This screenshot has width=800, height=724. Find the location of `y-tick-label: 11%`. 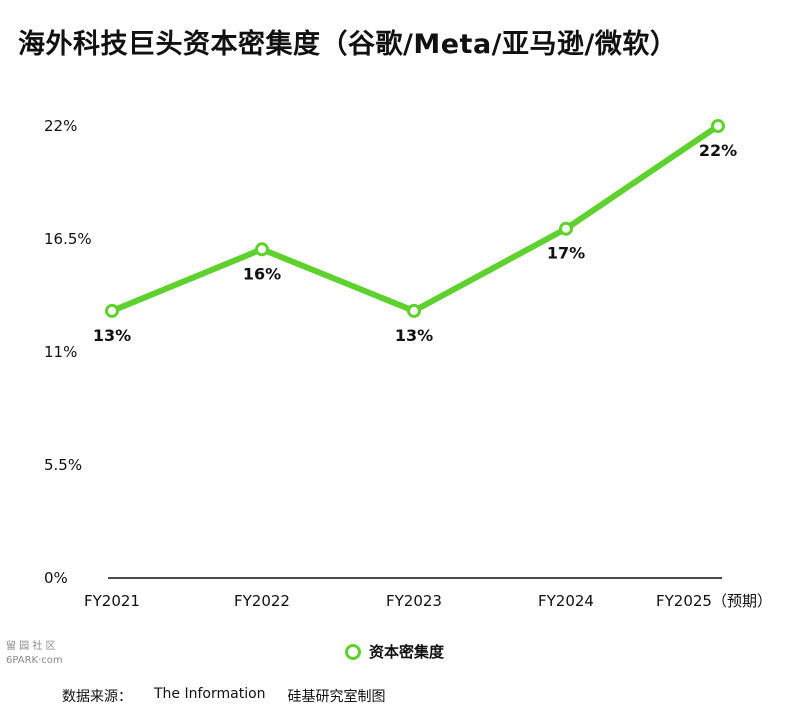

y-tick-label: 11% is located at coordinates (60, 352).